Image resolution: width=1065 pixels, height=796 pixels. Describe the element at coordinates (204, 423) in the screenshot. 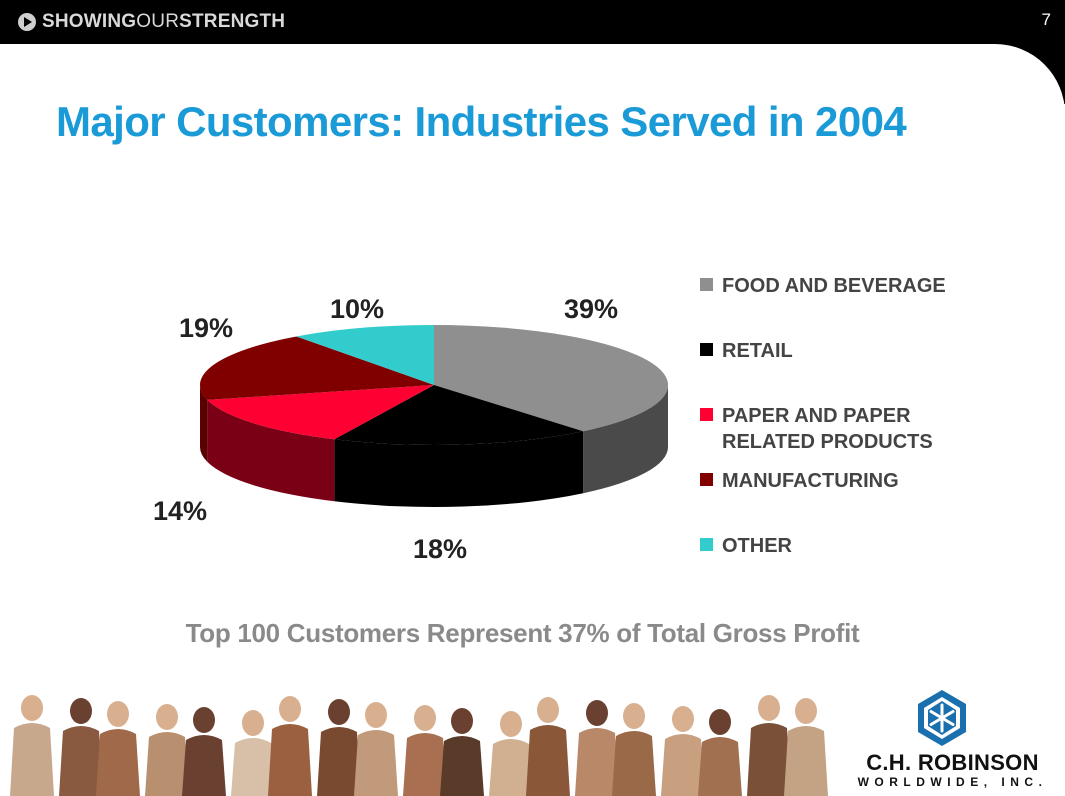

I see `pie-slice-side-manufacturing` at that location.